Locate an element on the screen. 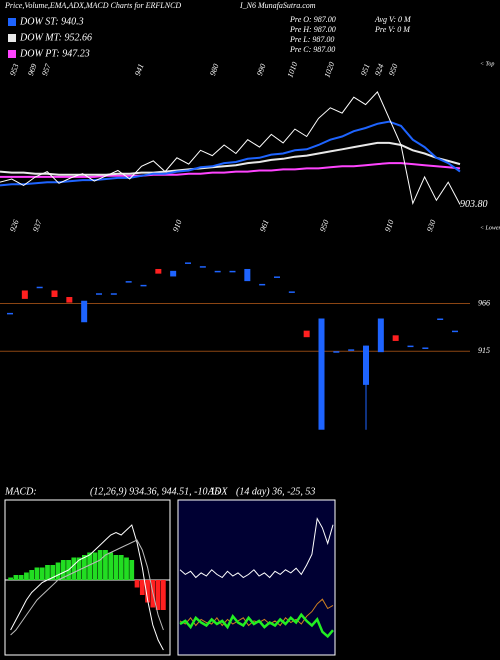  high-label: 980 is located at coordinates (214, 70).